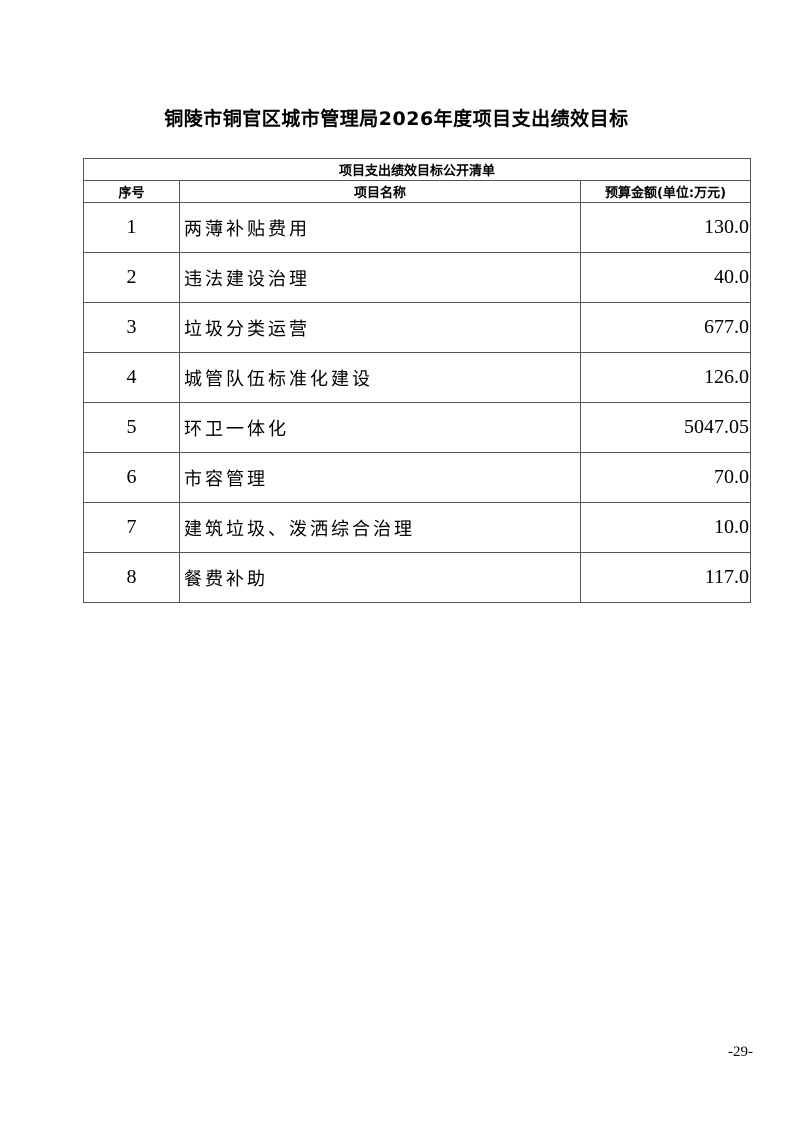 Image resolution: width=793 pixels, height=1122 pixels. What do you see at coordinates (665, 427) in the screenshot?
I see `budget-amount: 5047.05` at bounding box center [665, 427].